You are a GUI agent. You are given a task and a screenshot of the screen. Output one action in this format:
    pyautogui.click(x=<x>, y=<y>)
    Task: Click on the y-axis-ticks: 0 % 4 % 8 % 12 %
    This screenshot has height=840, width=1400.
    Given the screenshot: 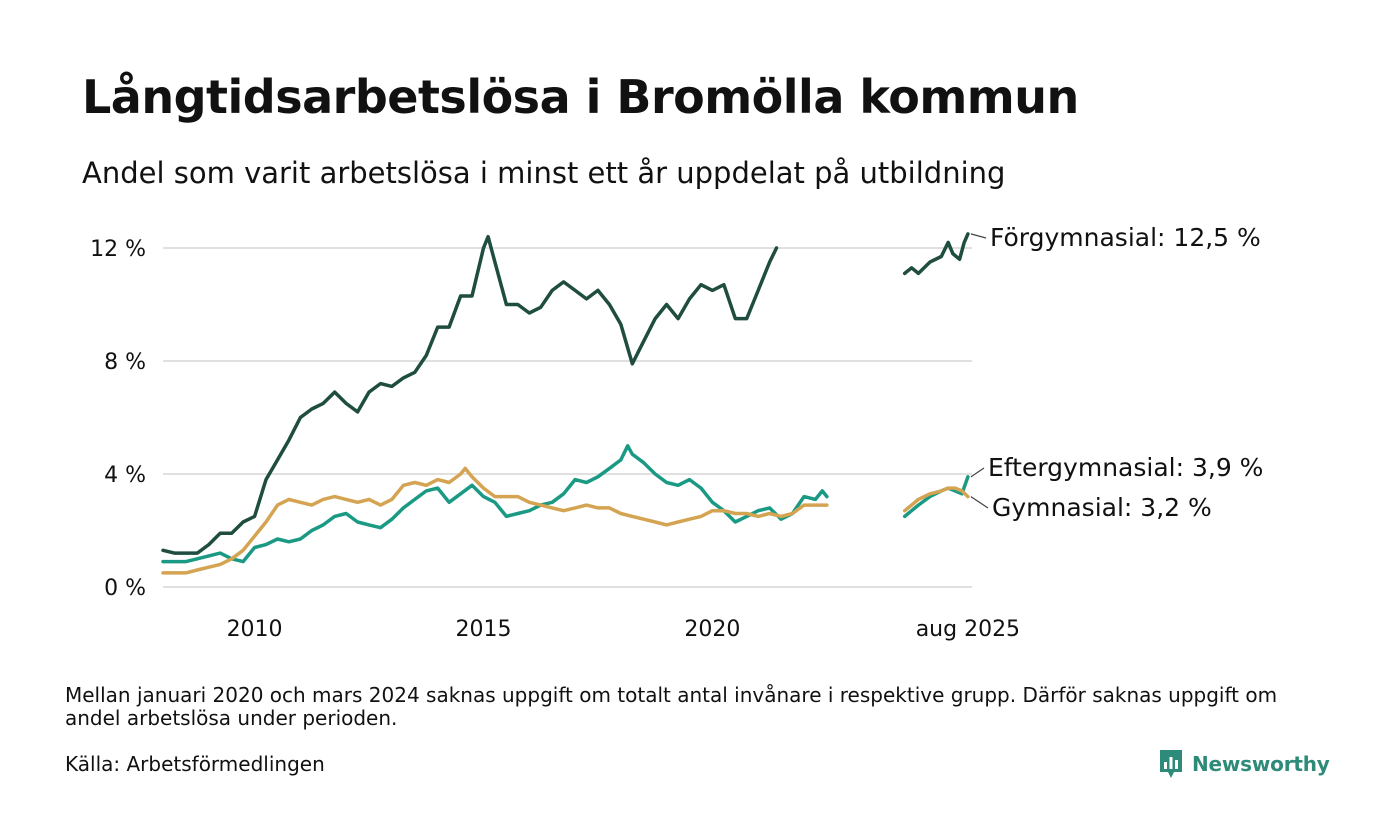 What is the action you would take?
    pyautogui.click(x=118, y=419)
    